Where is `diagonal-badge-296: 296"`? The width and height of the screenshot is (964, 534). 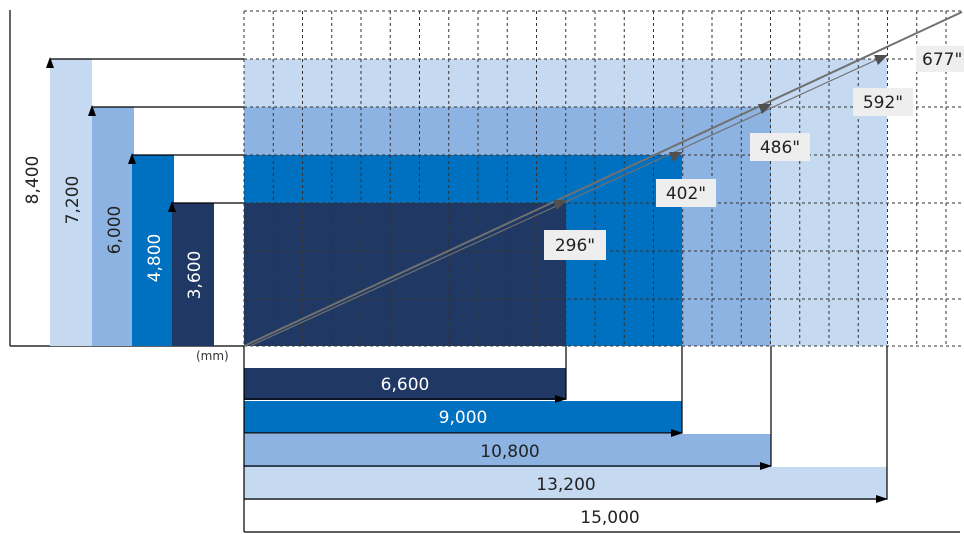
diagonal-badge-296: 296" is located at coordinates (575, 245).